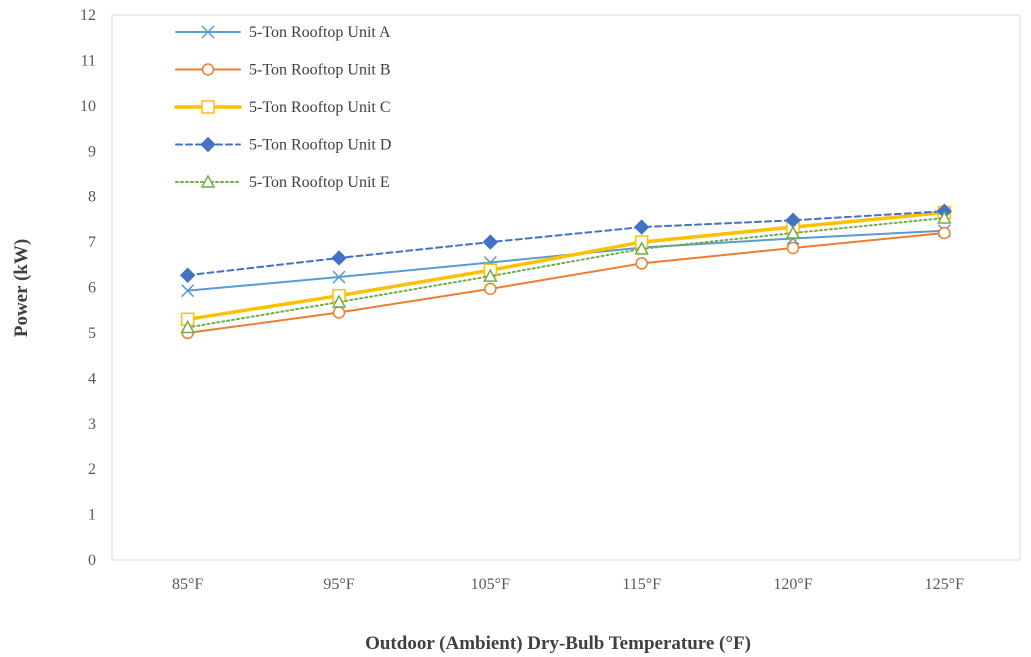 Image resolution: width=1031 pixels, height=657 pixels. What do you see at coordinates (187, 584) in the screenshot?
I see `x-tick-label: 85°F` at bounding box center [187, 584].